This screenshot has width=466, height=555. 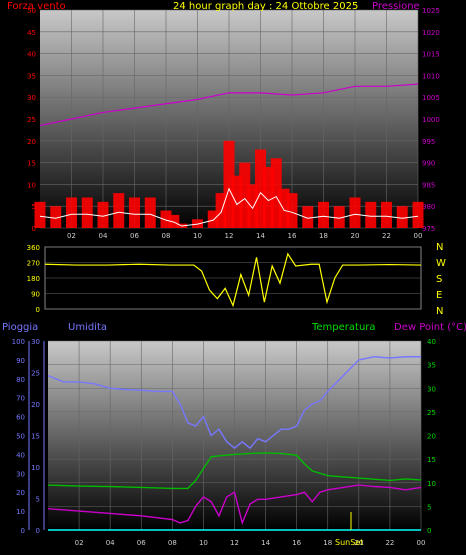 I want to click on chart-title: 24 hour graph day : 24 Ottobre 2025, so click(x=265, y=6).